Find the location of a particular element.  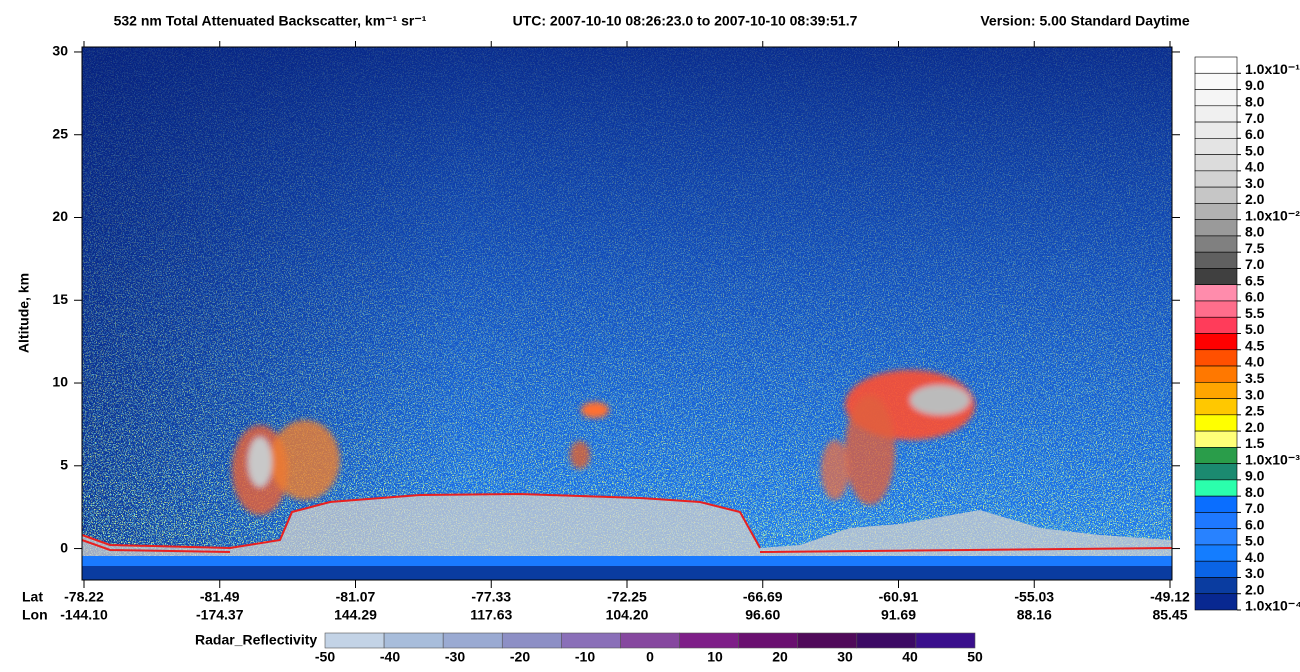

lat-tick-label: -55.03 is located at coordinates (1034, 597).